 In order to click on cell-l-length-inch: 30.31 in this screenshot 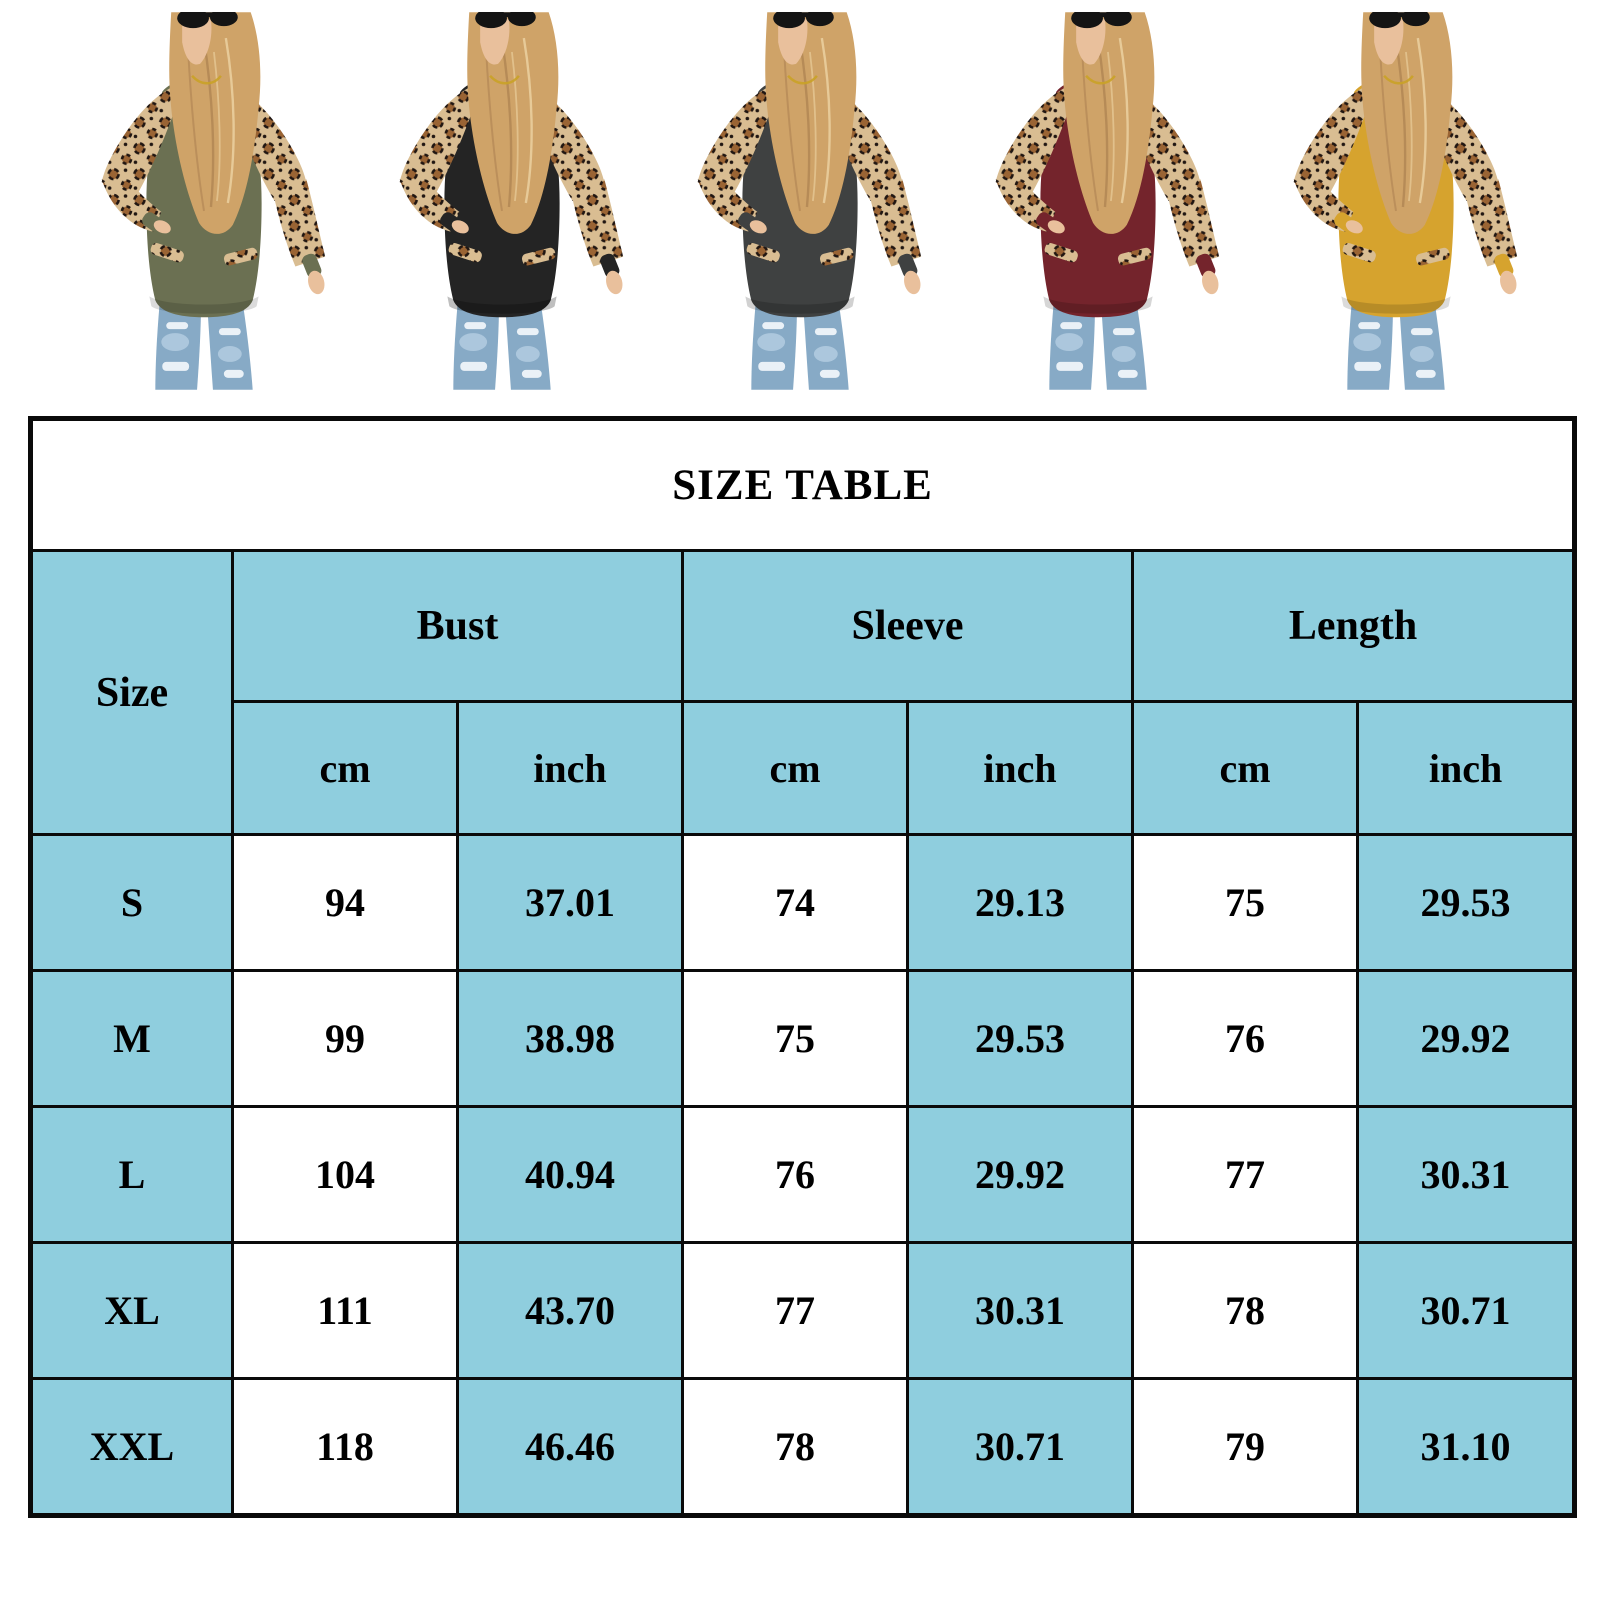, I will do `click(1466, 1174)`.